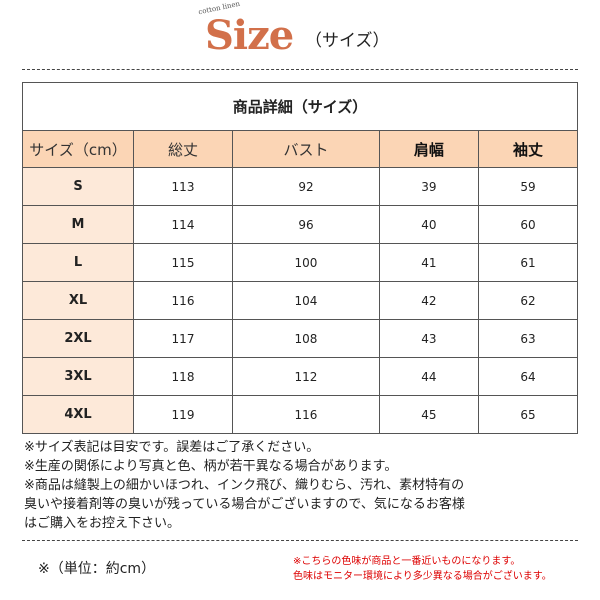 Image resolution: width=600 pixels, height=600 pixels. Describe the element at coordinates (183, 376) in the screenshot. I see `table-cell: 118` at that location.